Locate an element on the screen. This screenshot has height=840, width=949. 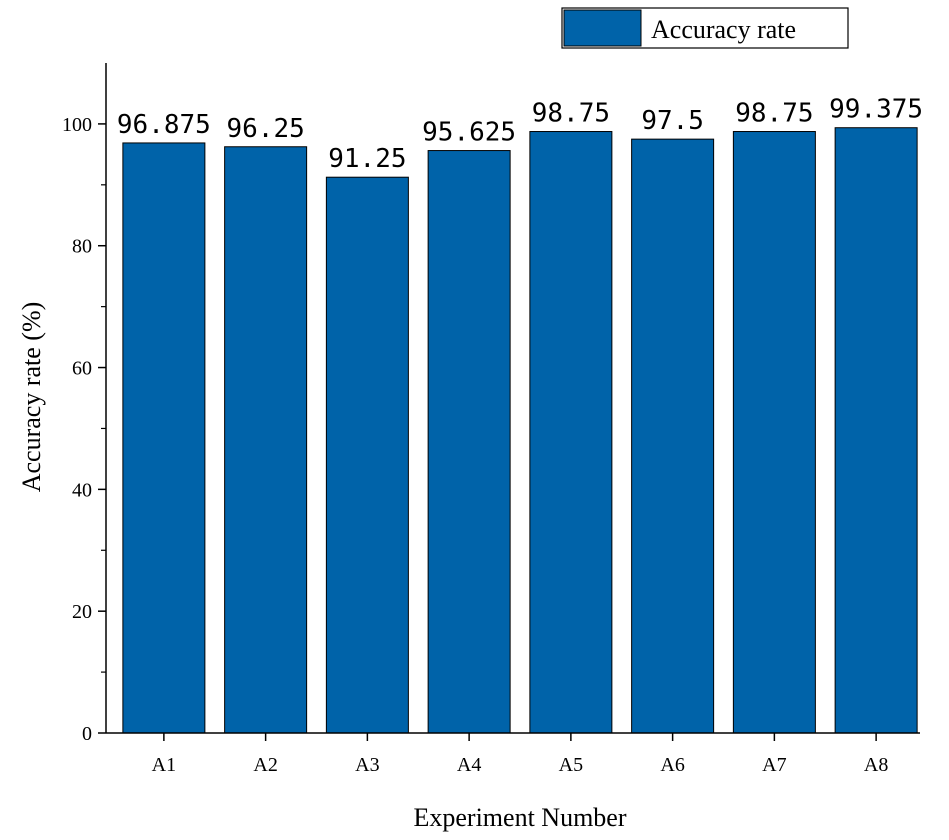
bar-a8 is located at coordinates (876, 430).